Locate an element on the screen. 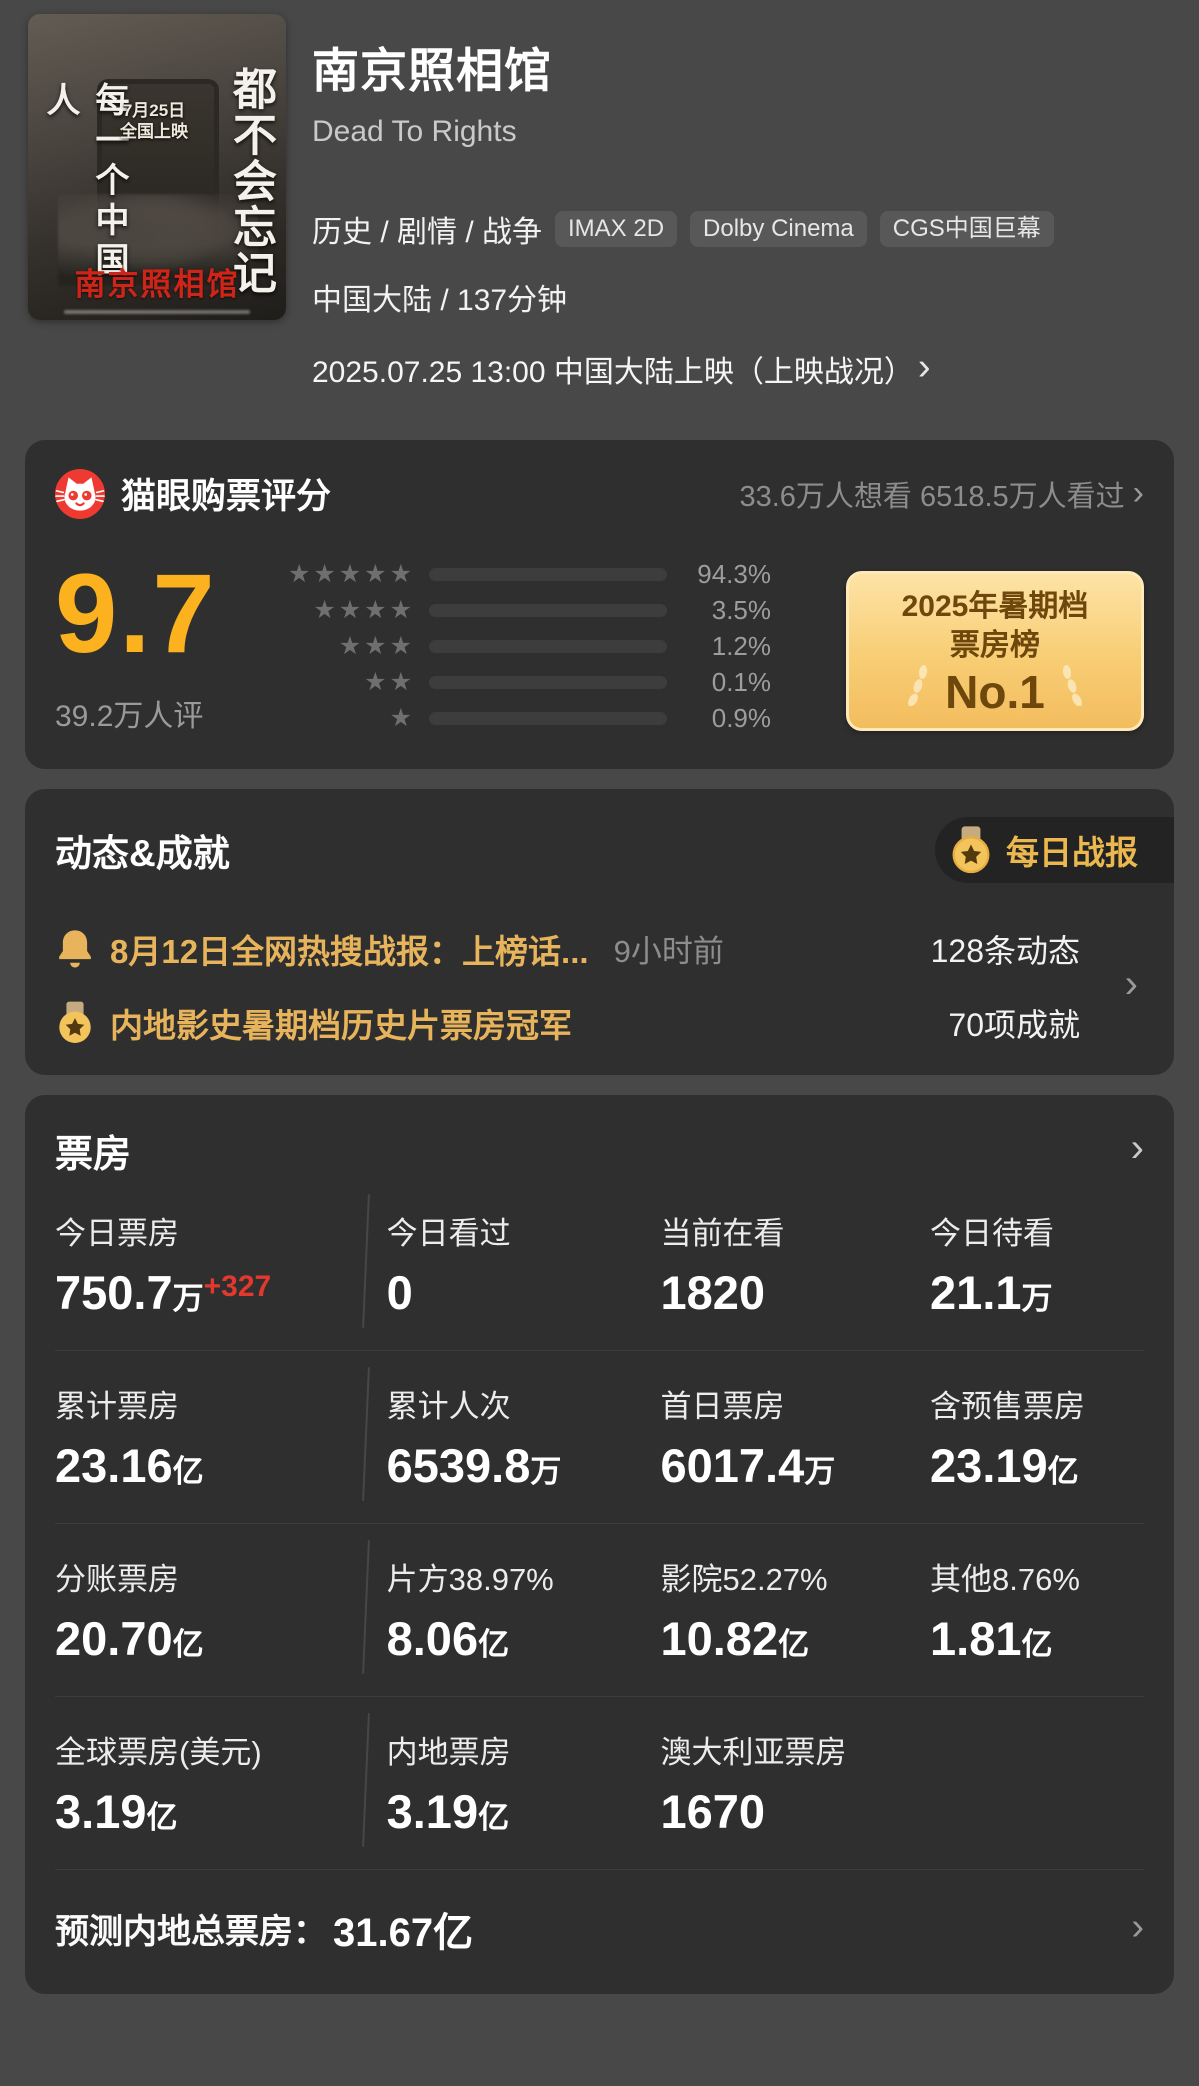  dist-pct: 3.5% is located at coordinates (741, 610).